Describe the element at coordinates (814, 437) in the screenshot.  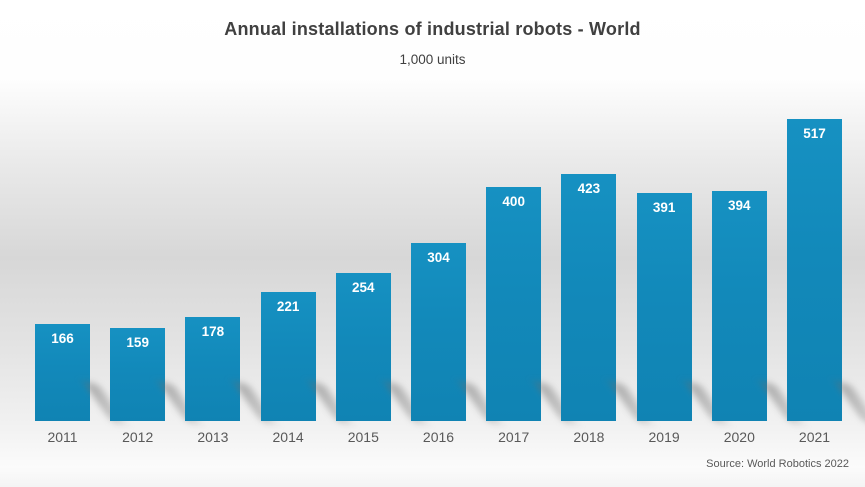
I see `x-axis-label-2021: 2021` at that location.